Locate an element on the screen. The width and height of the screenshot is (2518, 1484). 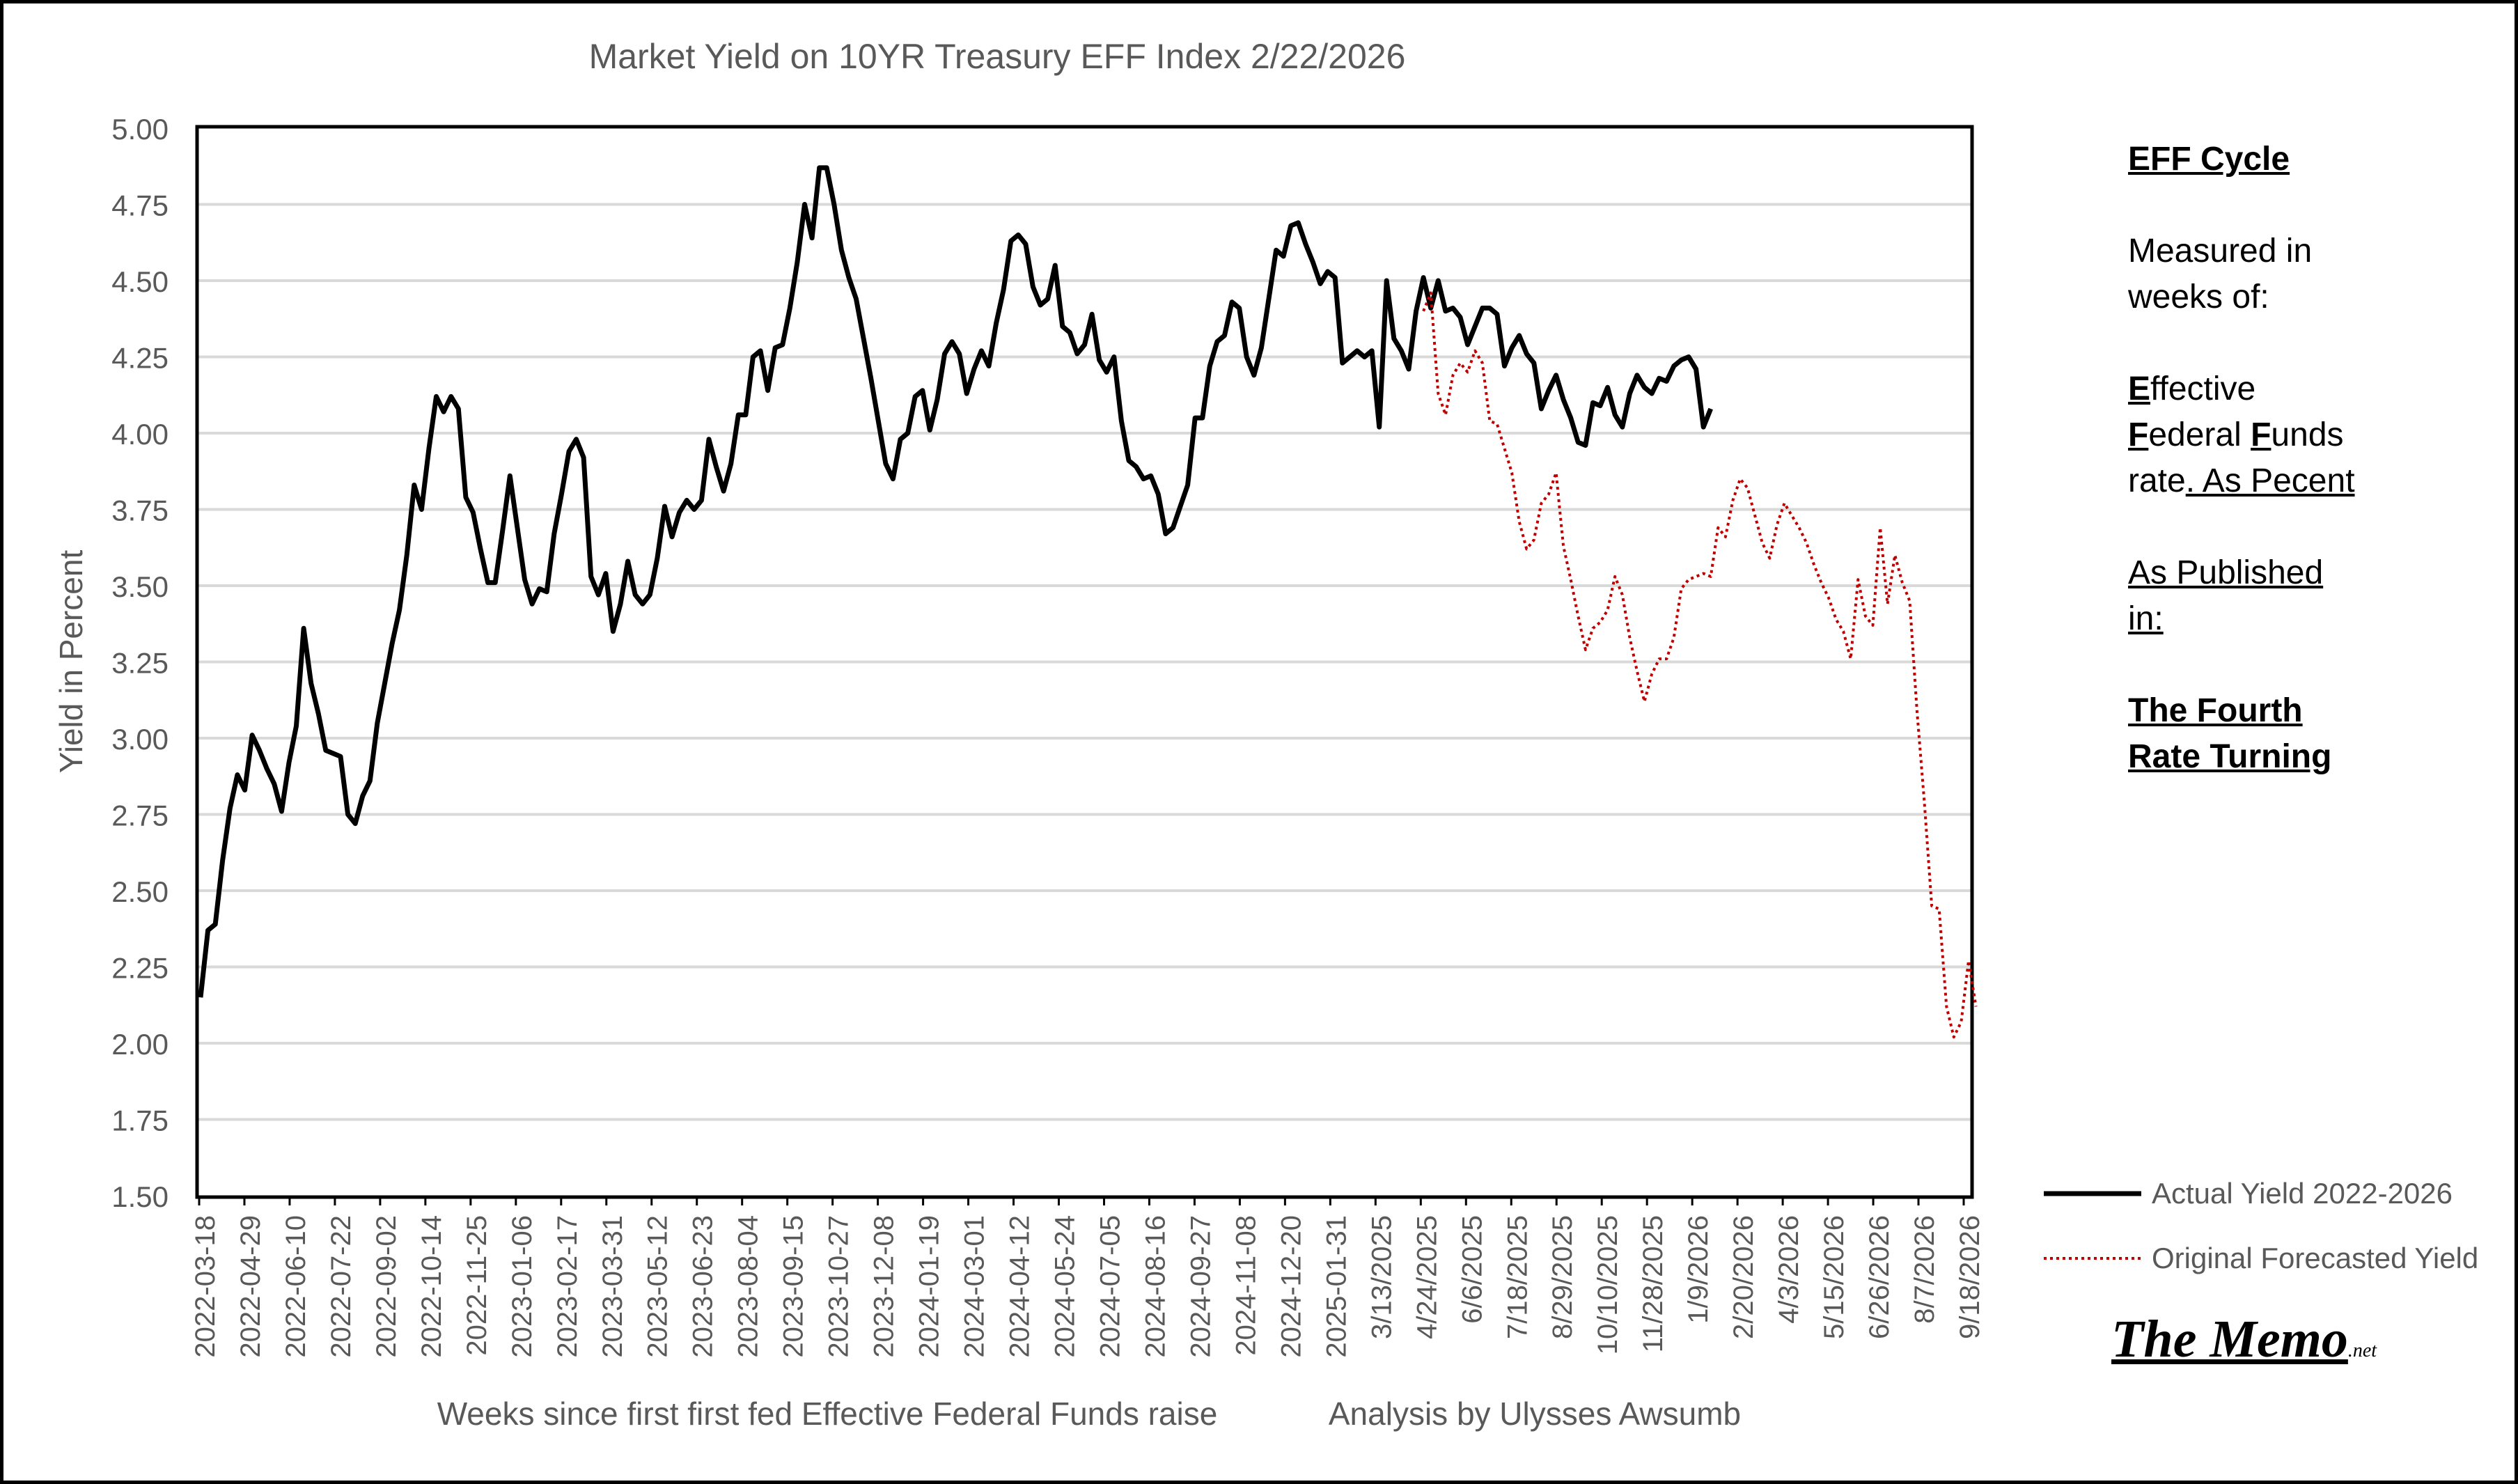
y-tick-label: 4.50 is located at coordinates (140, 281).